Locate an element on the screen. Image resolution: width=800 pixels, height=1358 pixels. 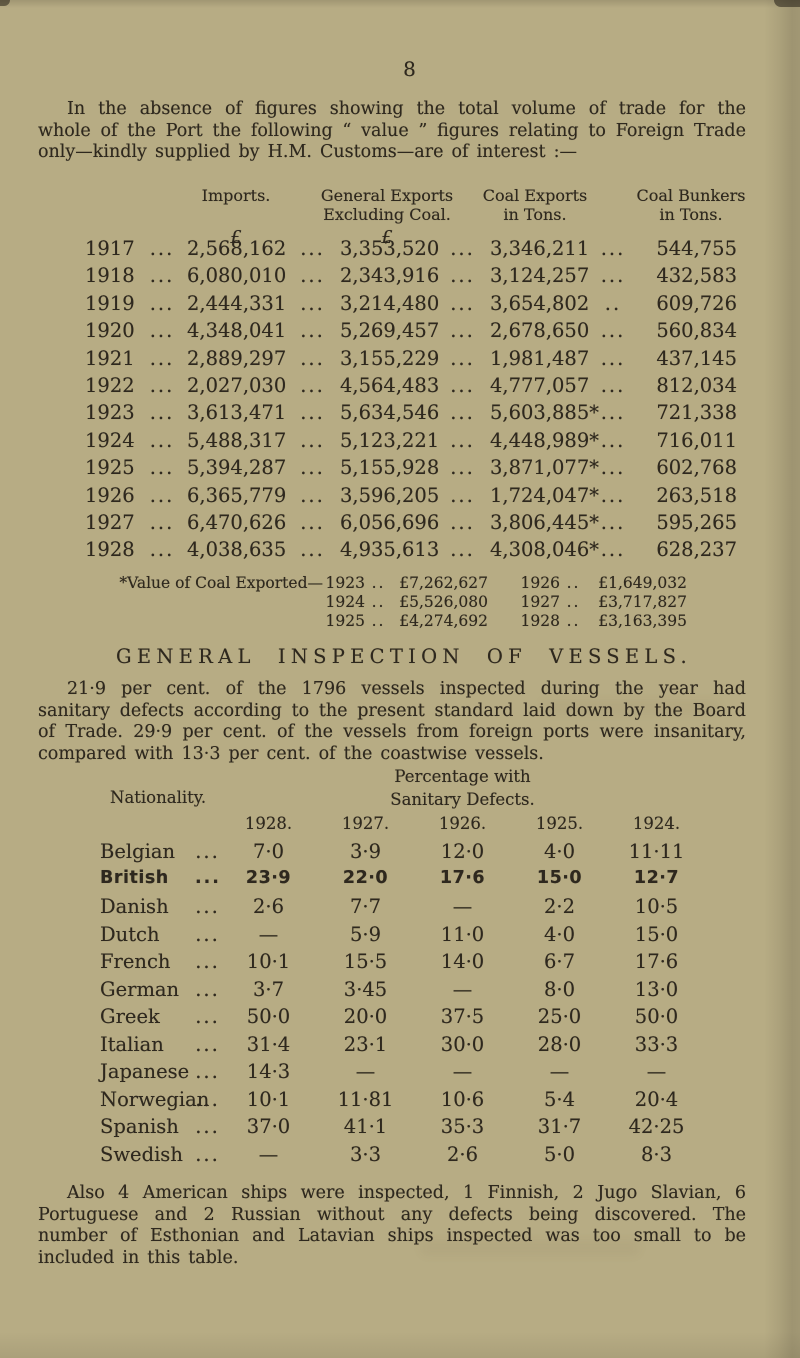
page-smudge is located at coordinates (530, 1248).